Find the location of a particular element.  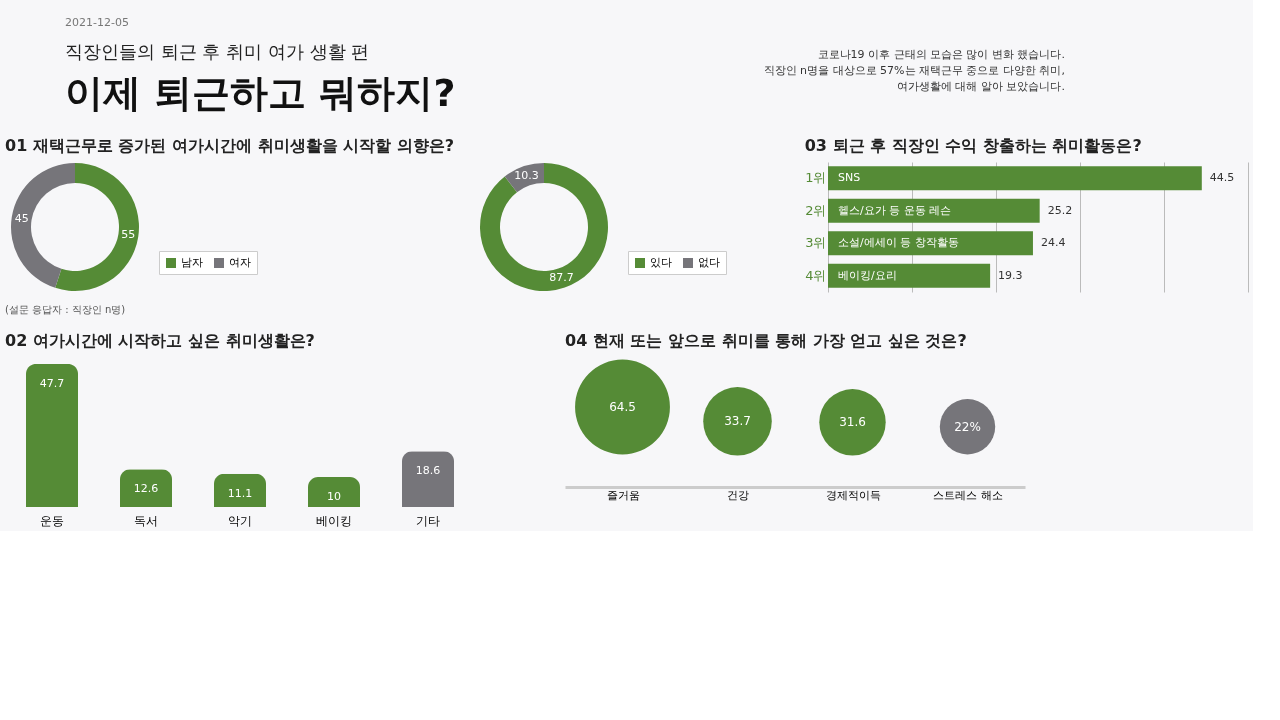

data-label: 25.2 is located at coordinates (1060, 210).